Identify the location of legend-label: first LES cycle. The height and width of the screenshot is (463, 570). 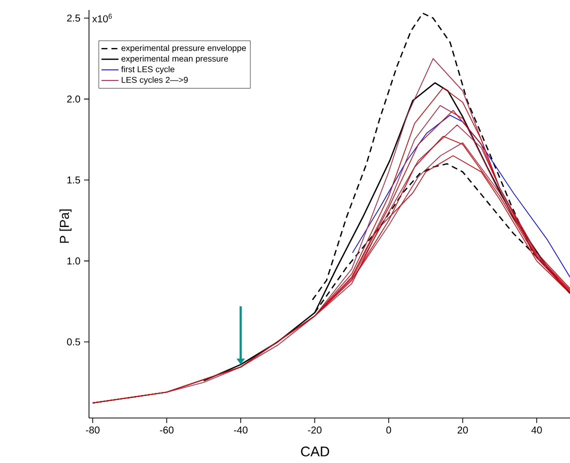
(147, 70).